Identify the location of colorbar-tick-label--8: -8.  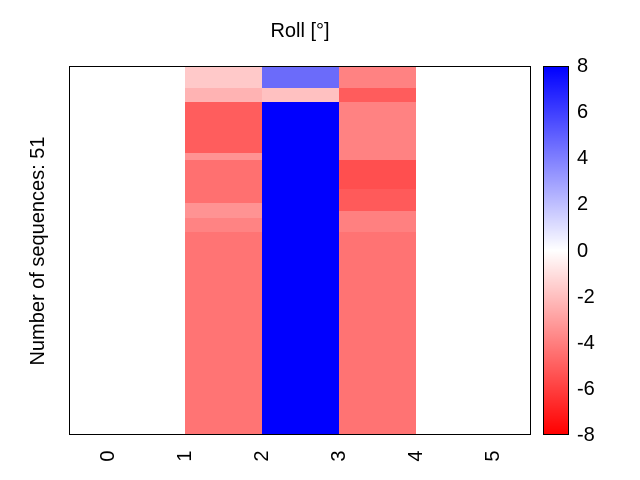
(586, 435).